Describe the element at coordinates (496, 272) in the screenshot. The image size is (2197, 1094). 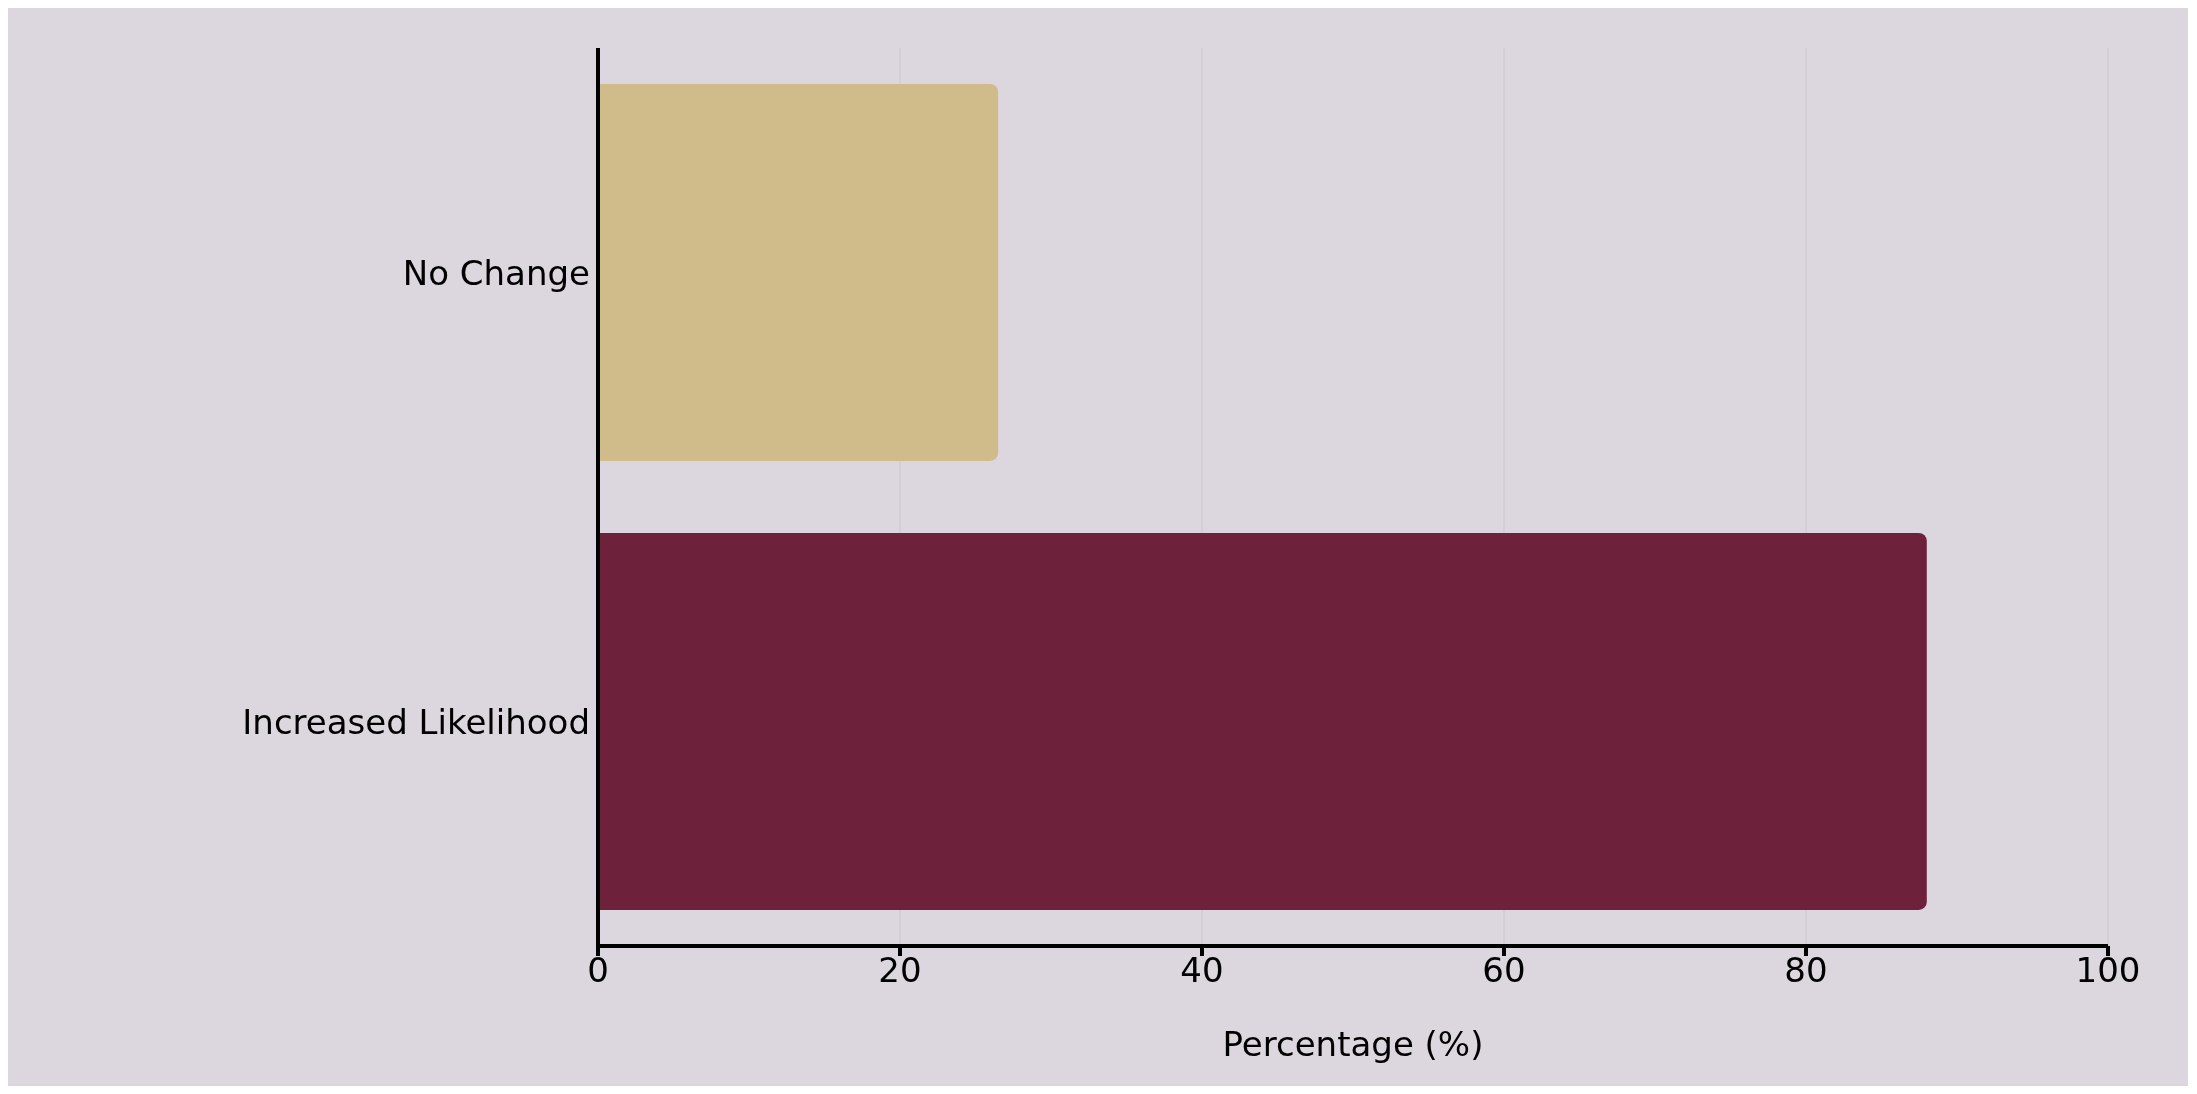
I see `y-tick-label: No Change` at that location.